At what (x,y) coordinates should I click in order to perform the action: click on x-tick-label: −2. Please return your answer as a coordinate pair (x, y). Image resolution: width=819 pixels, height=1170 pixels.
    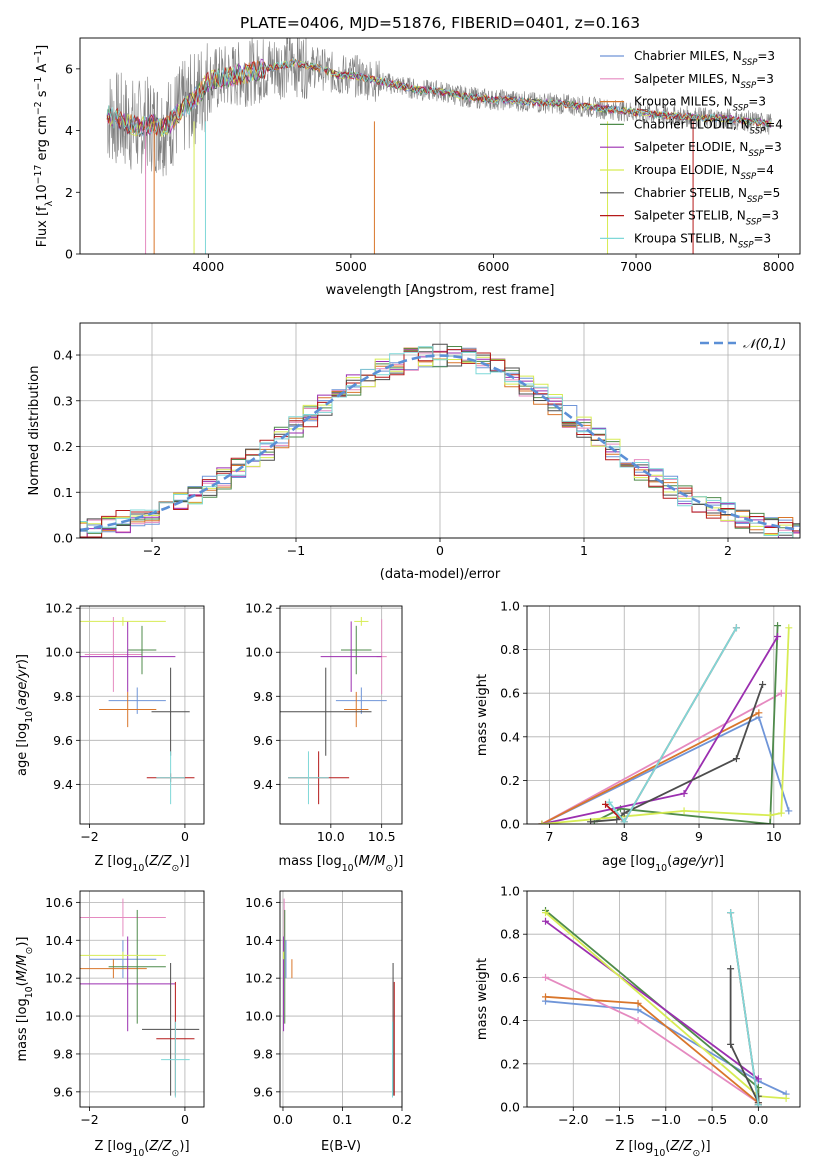
    Looking at the image, I should click on (89, 836).